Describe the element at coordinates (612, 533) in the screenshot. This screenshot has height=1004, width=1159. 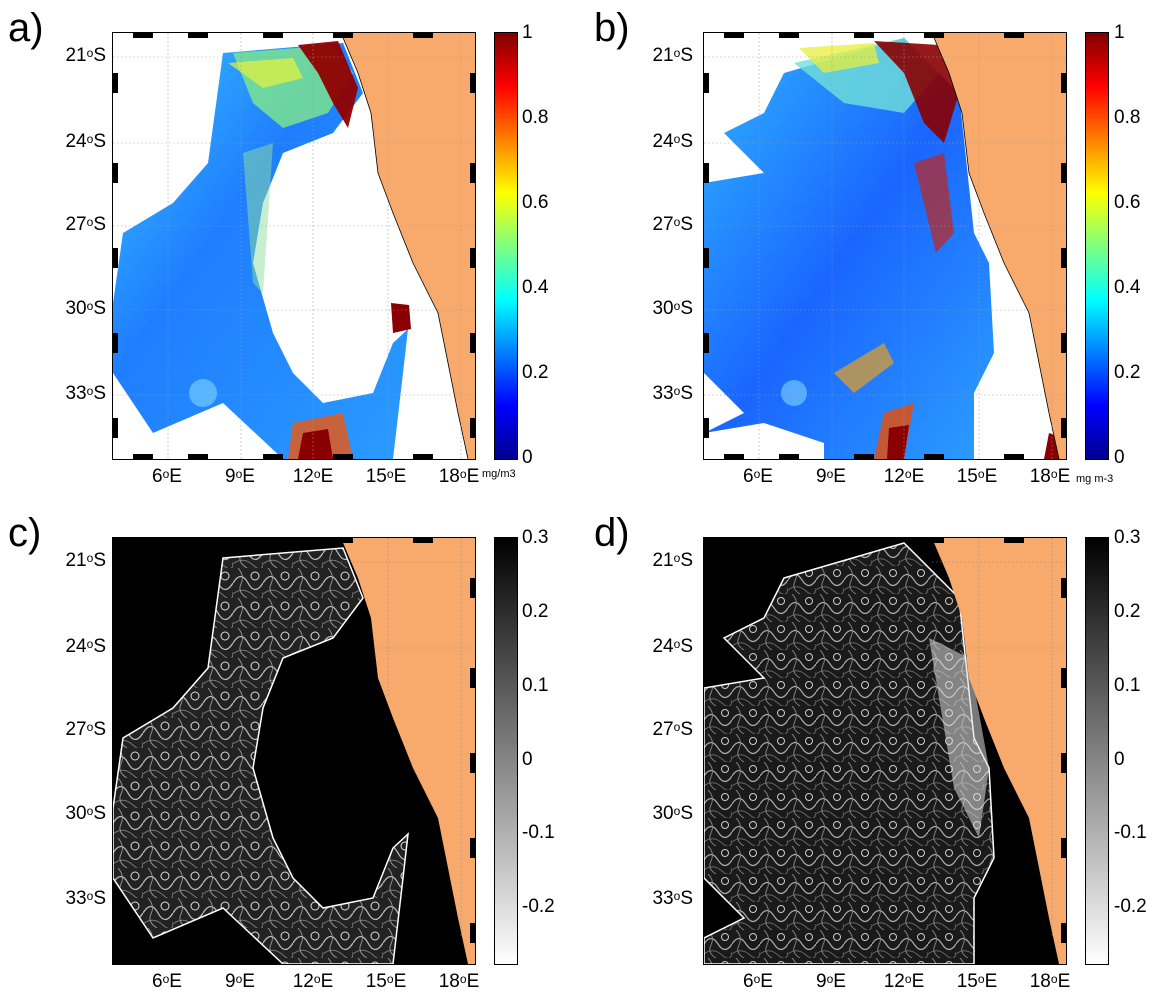
I see `panel-label: d)` at that location.